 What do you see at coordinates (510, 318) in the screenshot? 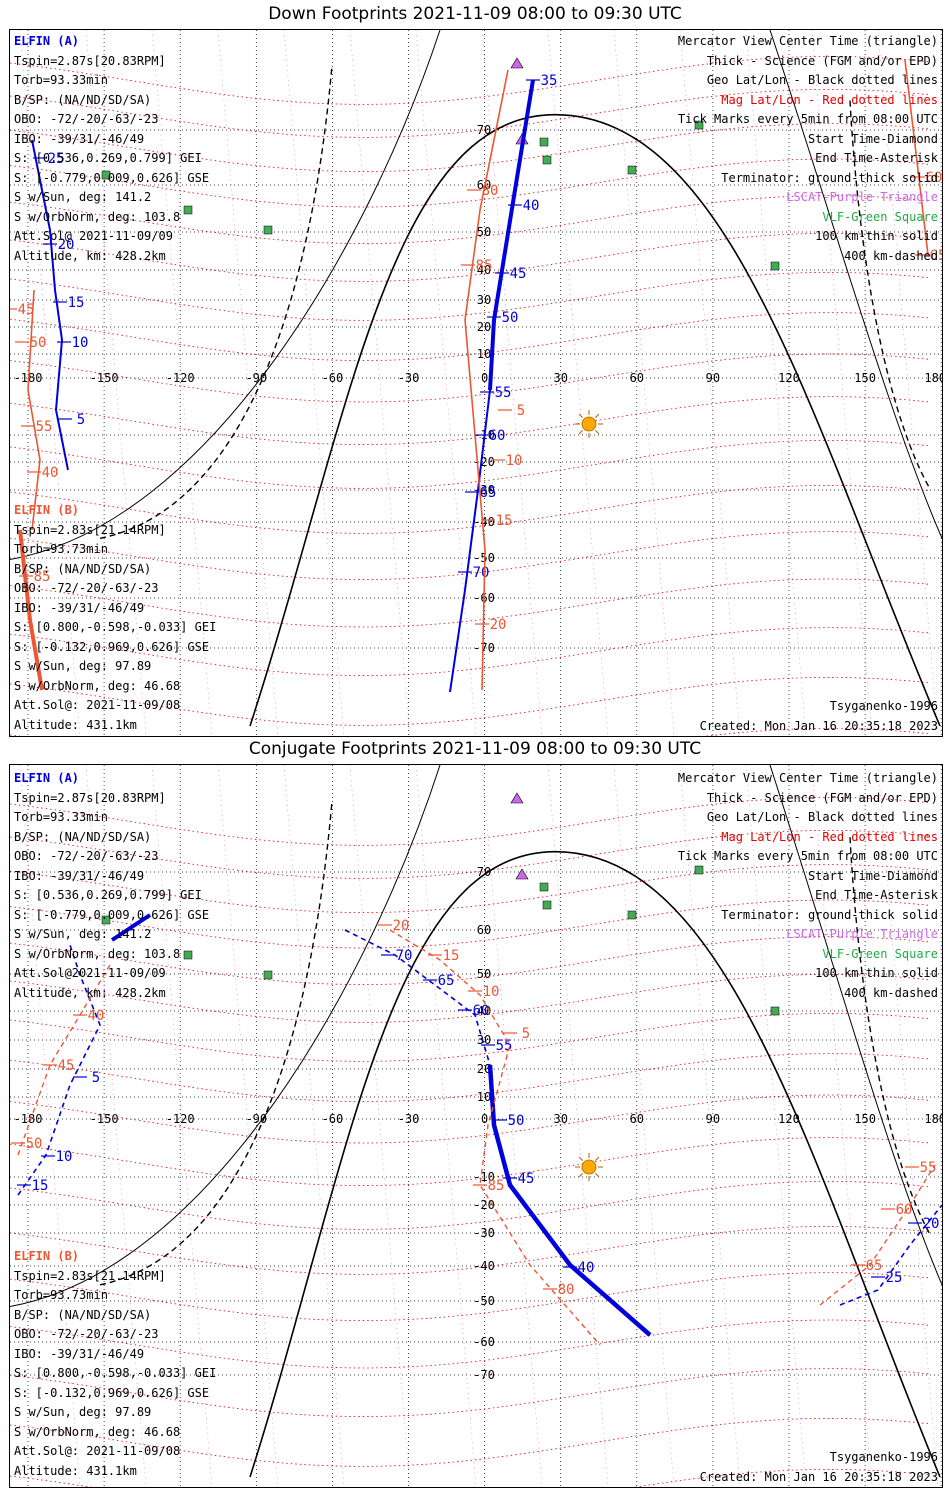
I see `elfin-a-science-track-tick-label: 50` at bounding box center [510, 318].